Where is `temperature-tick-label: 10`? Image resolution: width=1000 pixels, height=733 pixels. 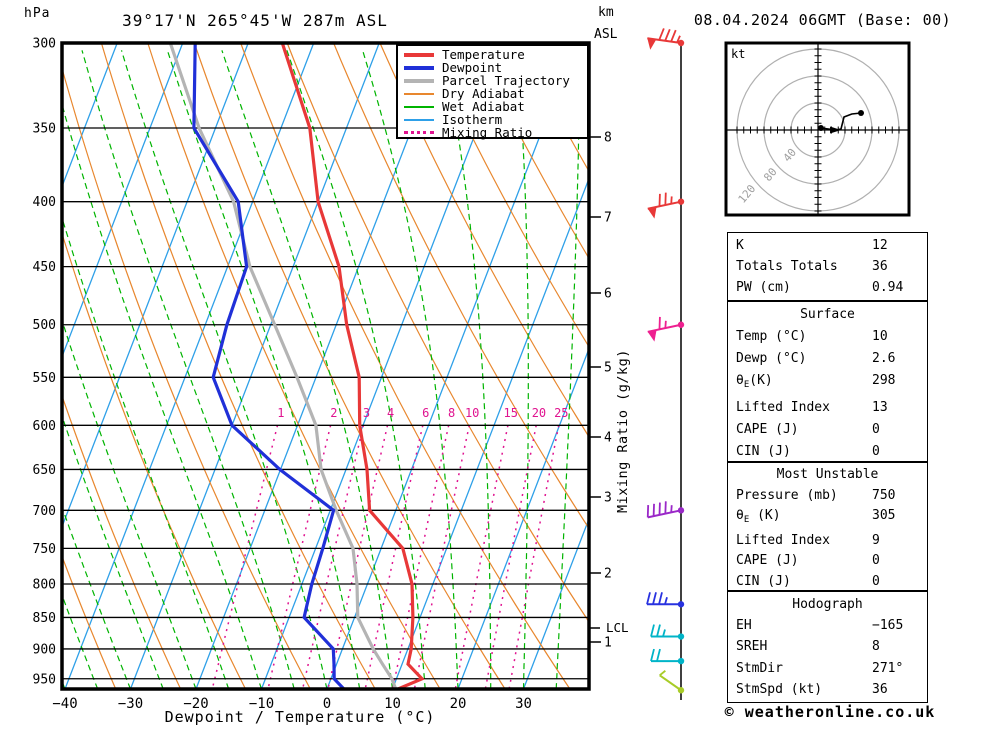 temperature-tick-label: 10 is located at coordinates (392, 704).